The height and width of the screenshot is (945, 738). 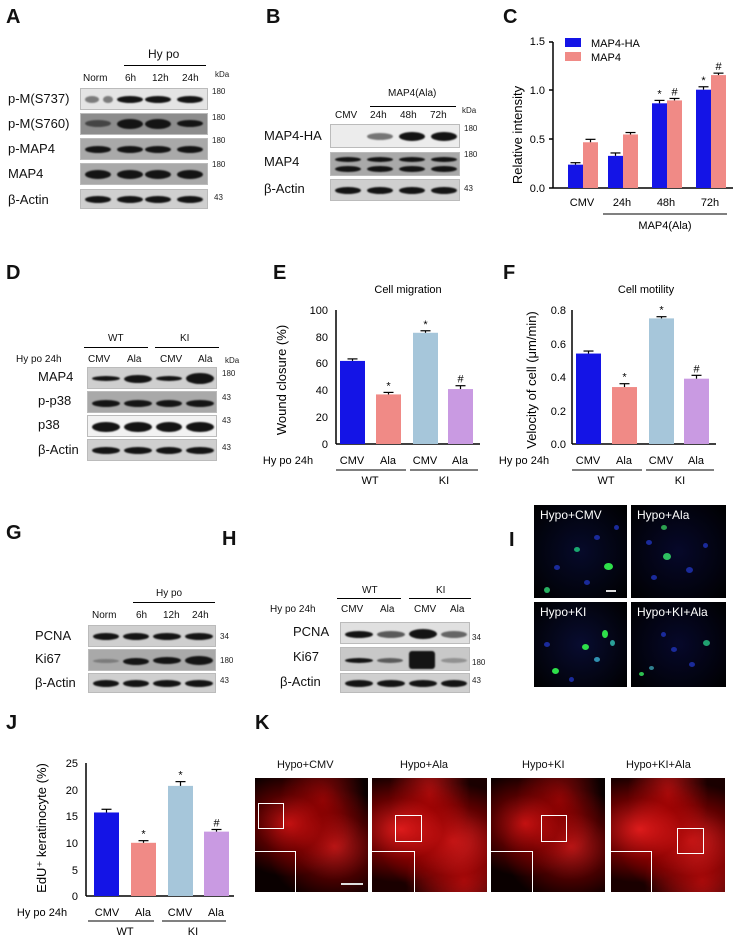 What do you see at coordinates (558, 378) in the screenshot?
I see `svg-text: 0.4` at bounding box center [558, 378].